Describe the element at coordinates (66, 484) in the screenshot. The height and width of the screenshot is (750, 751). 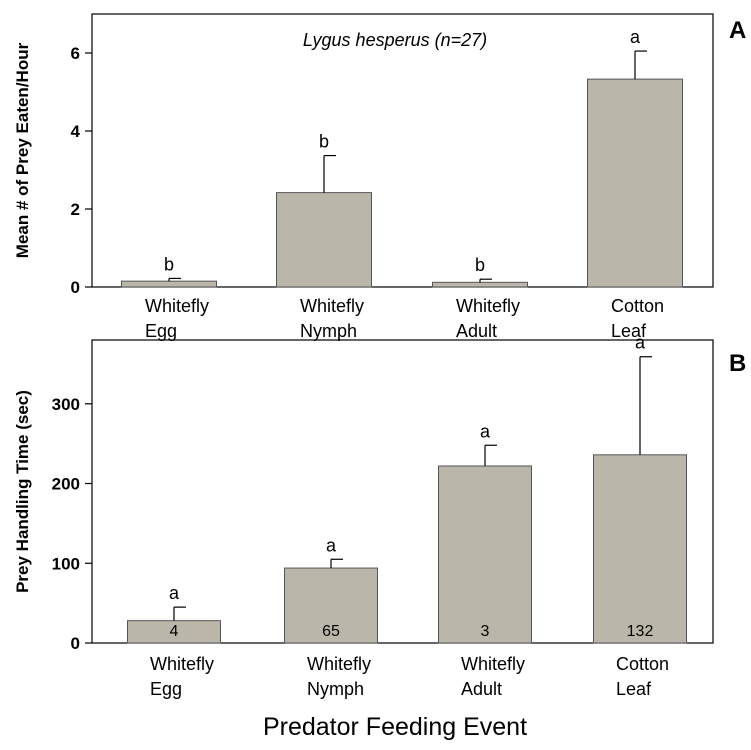
I see `y-tick-label: 200` at that location.